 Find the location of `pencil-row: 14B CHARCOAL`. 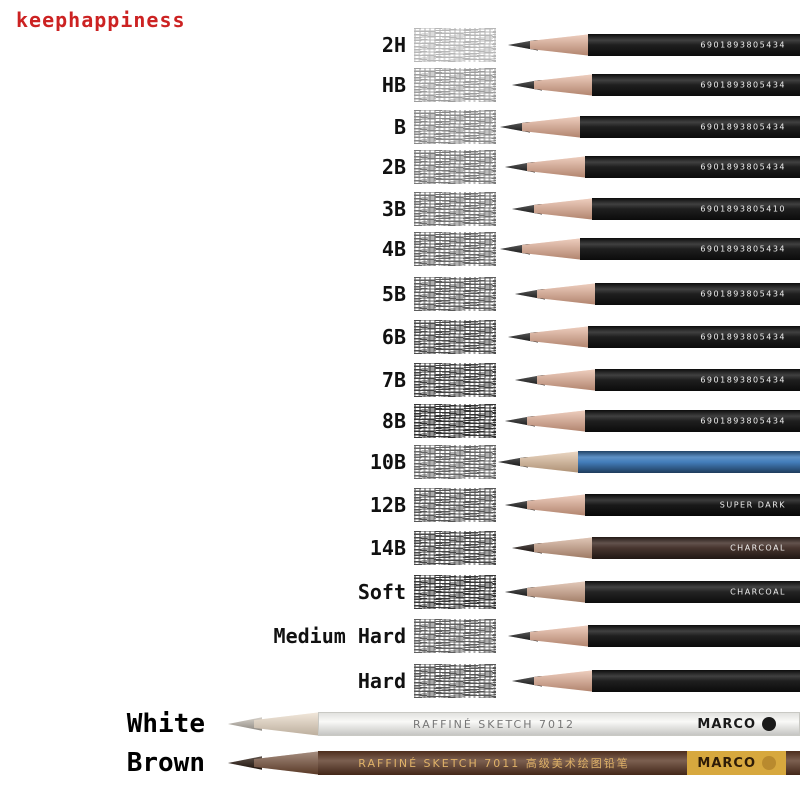

pencil-row: 14B CHARCOAL is located at coordinates (400, 548).